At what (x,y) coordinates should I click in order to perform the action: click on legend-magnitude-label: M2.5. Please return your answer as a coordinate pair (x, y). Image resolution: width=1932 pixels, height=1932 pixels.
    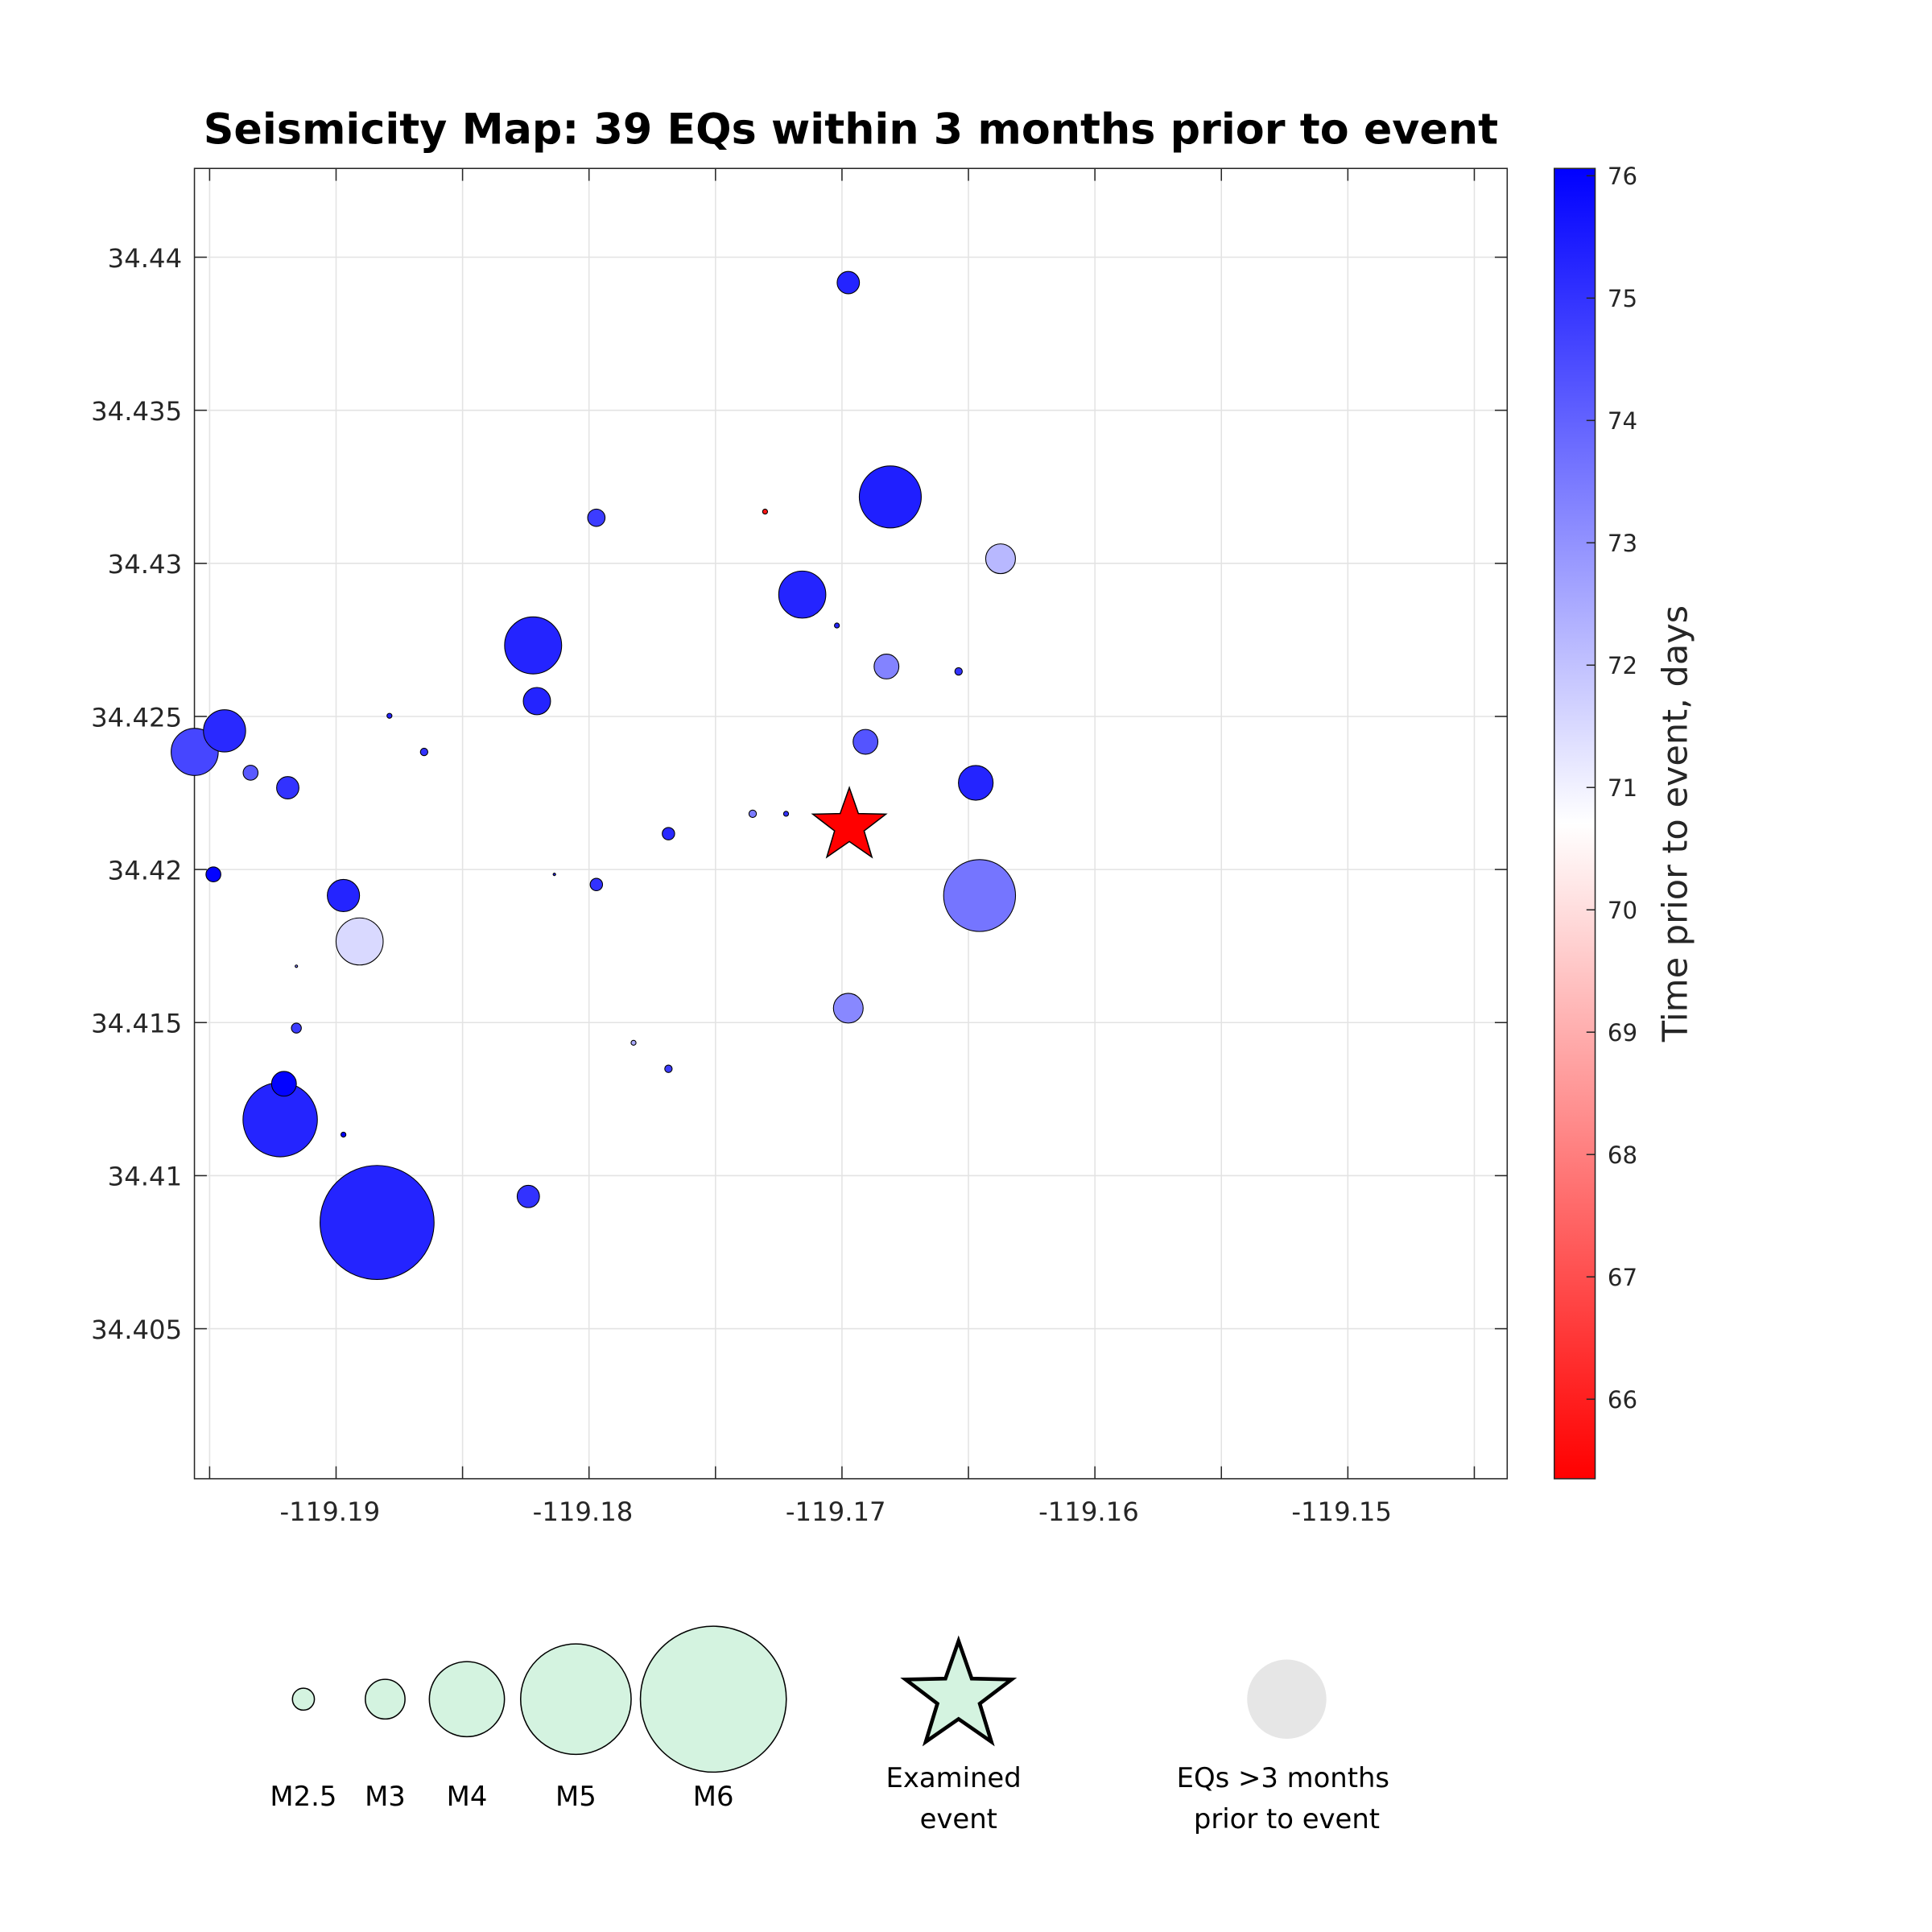
    Looking at the image, I should click on (303, 1796).